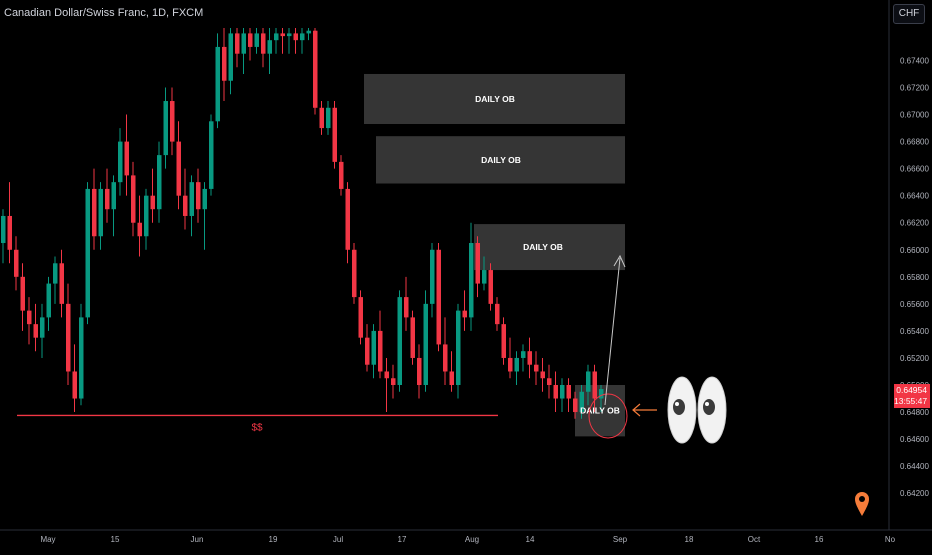 The height and width of the screenshot is (555, 932). I want to click on y-tick-label: 0.64600, so click(914, 439).